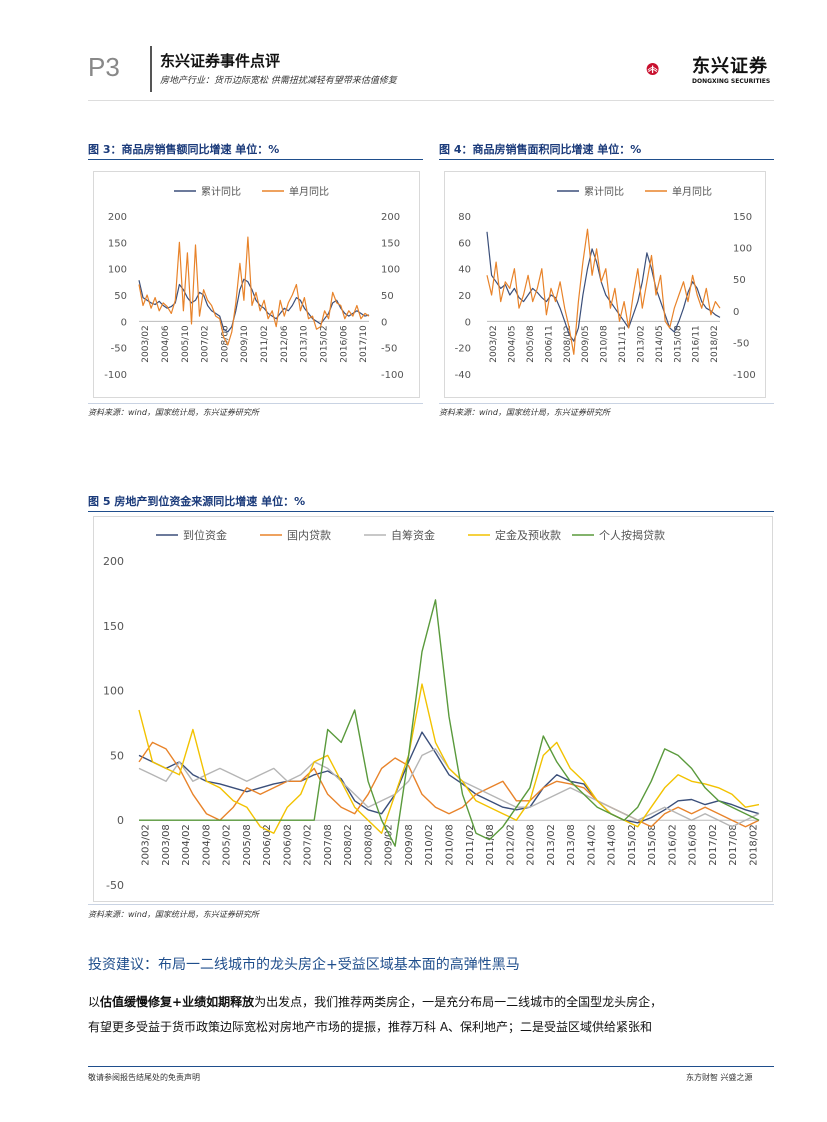 The image size is (827, 1122). Describe the element at coordinates (463, 349) in the screenshot. I see `y-tick-label: -20` at that location.